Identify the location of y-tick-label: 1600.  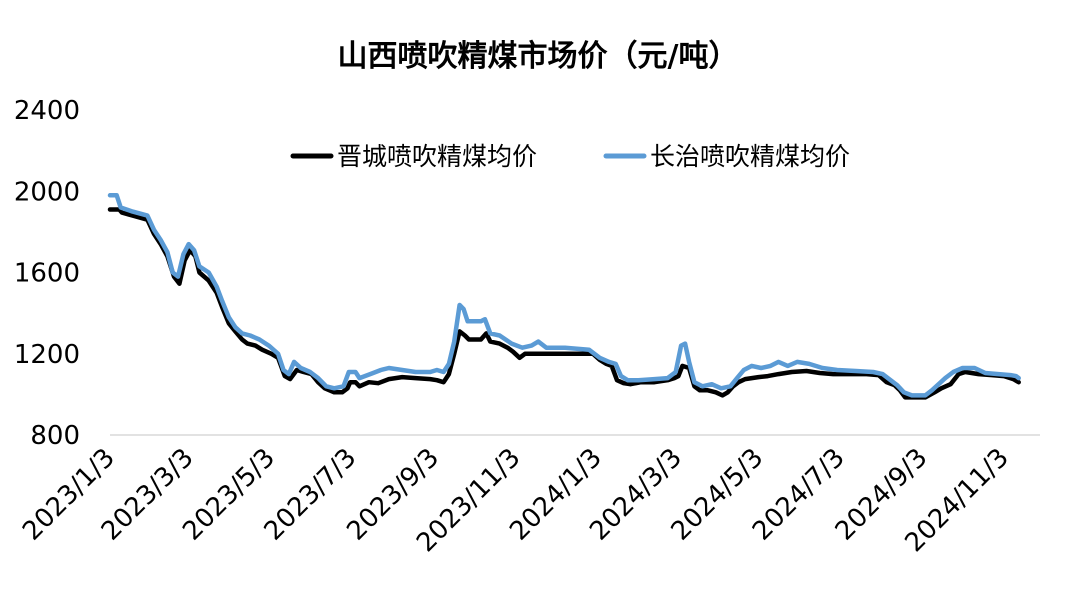
(47, 274).